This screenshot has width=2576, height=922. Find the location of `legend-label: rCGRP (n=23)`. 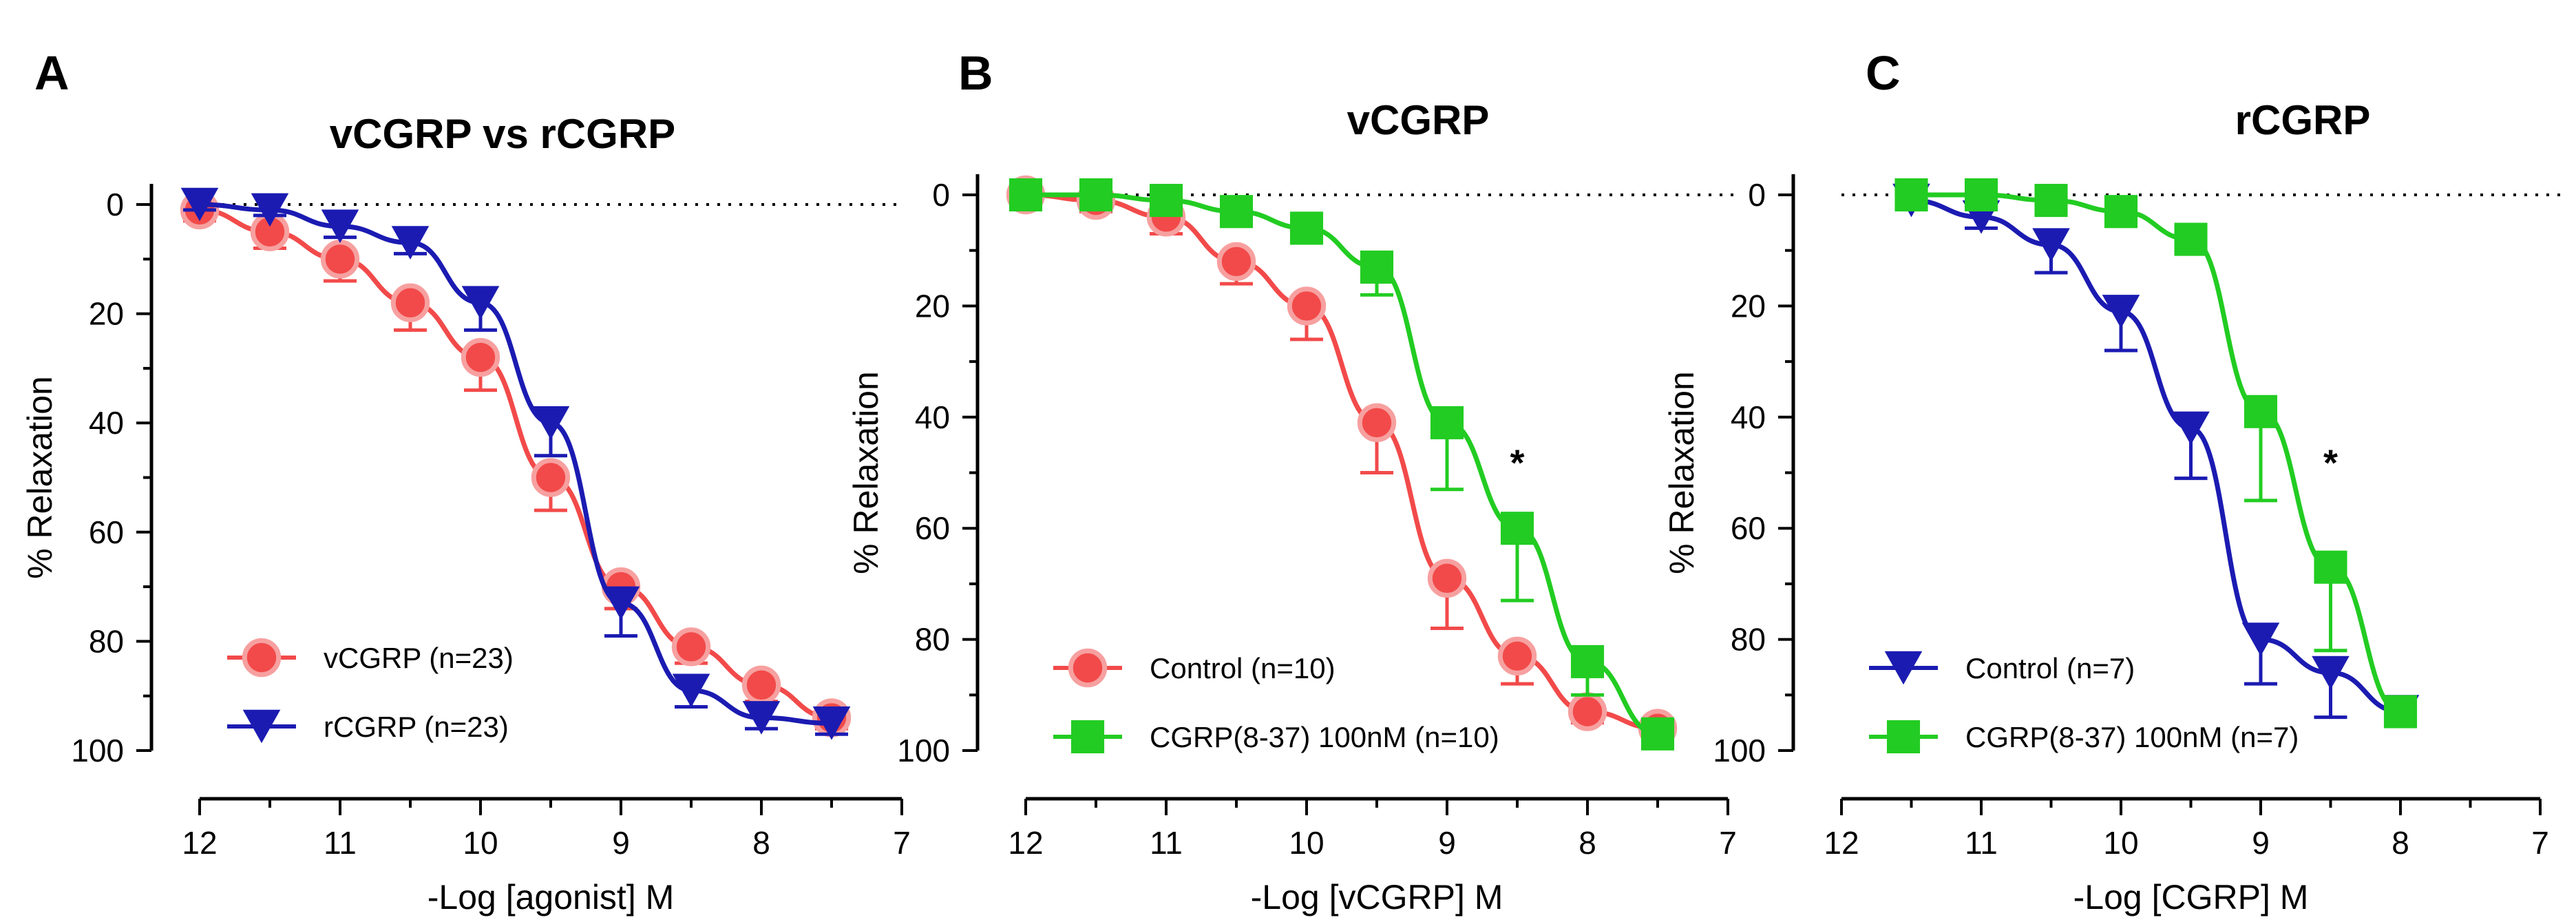

legend-label: rCGRP (n=23) is located at coordinates (417, 727).